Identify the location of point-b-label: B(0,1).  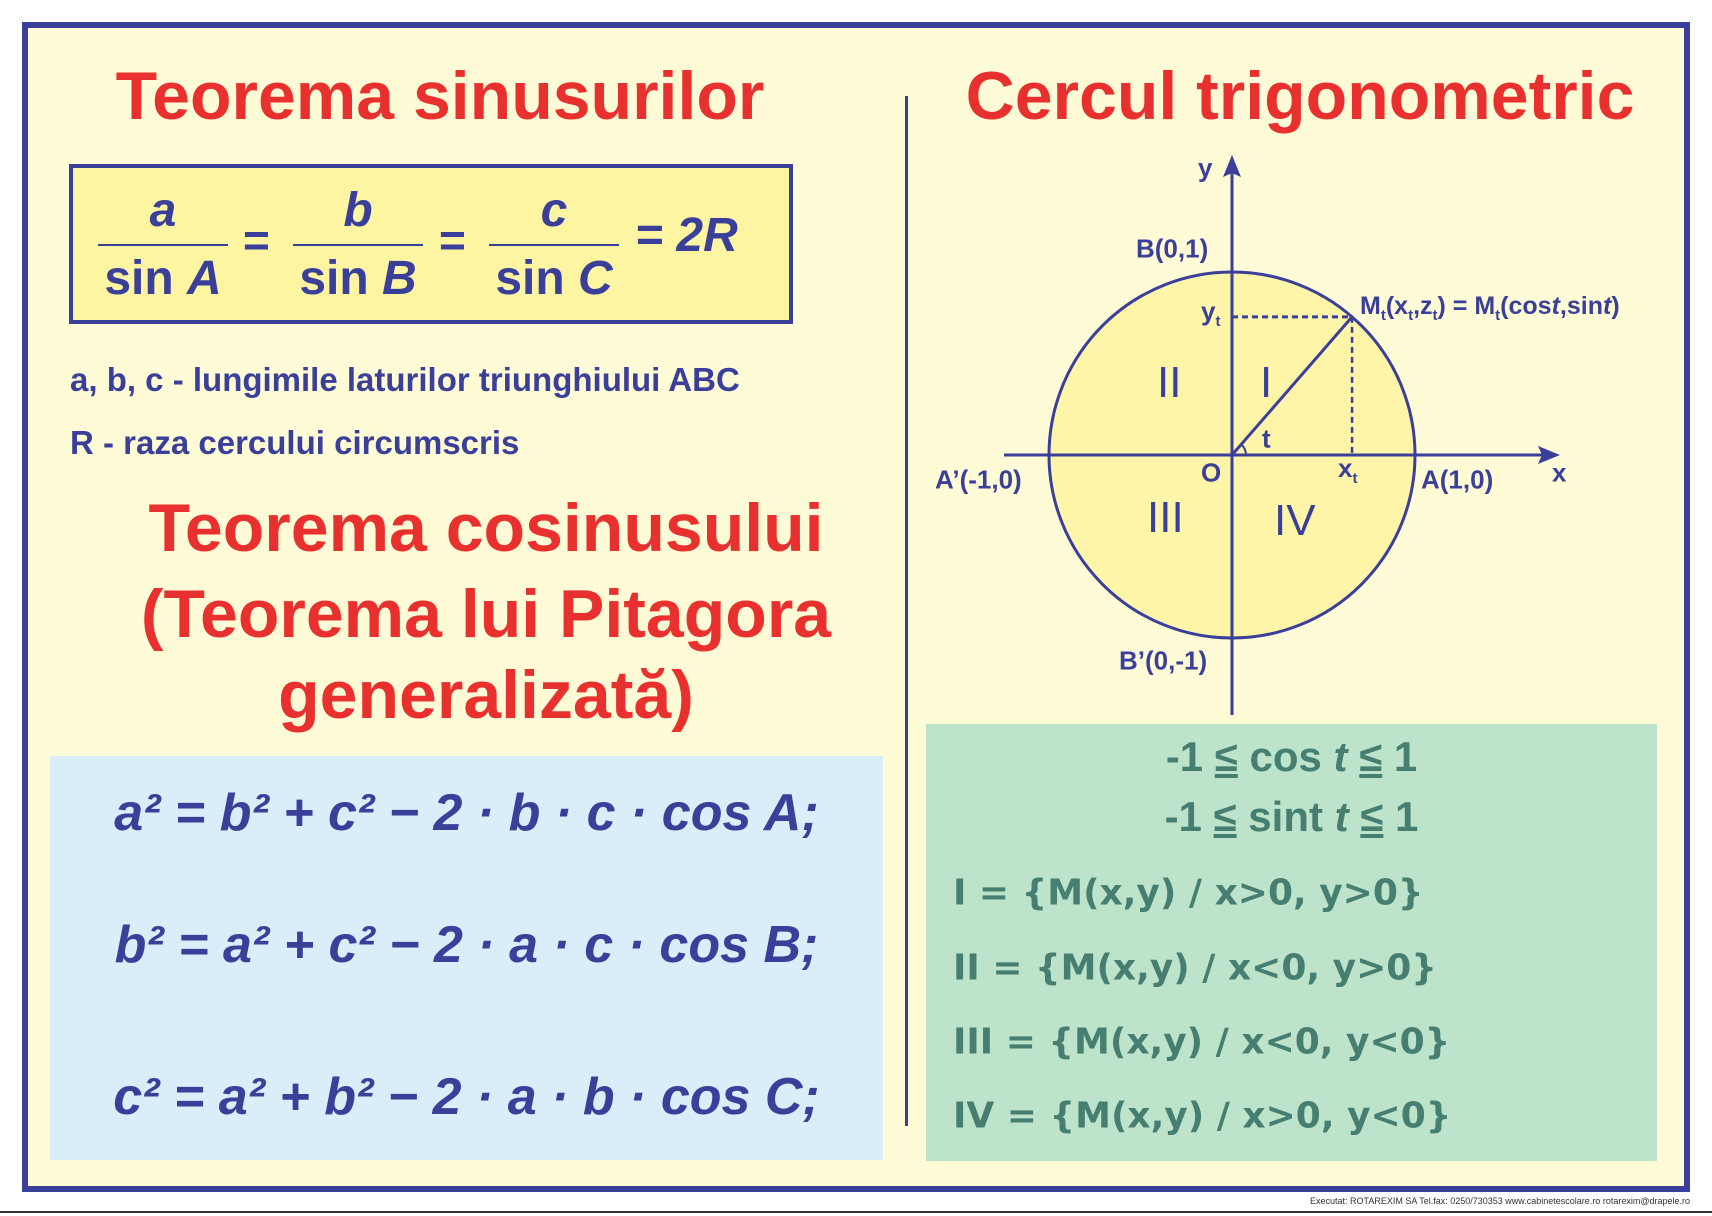
(1172, 248).